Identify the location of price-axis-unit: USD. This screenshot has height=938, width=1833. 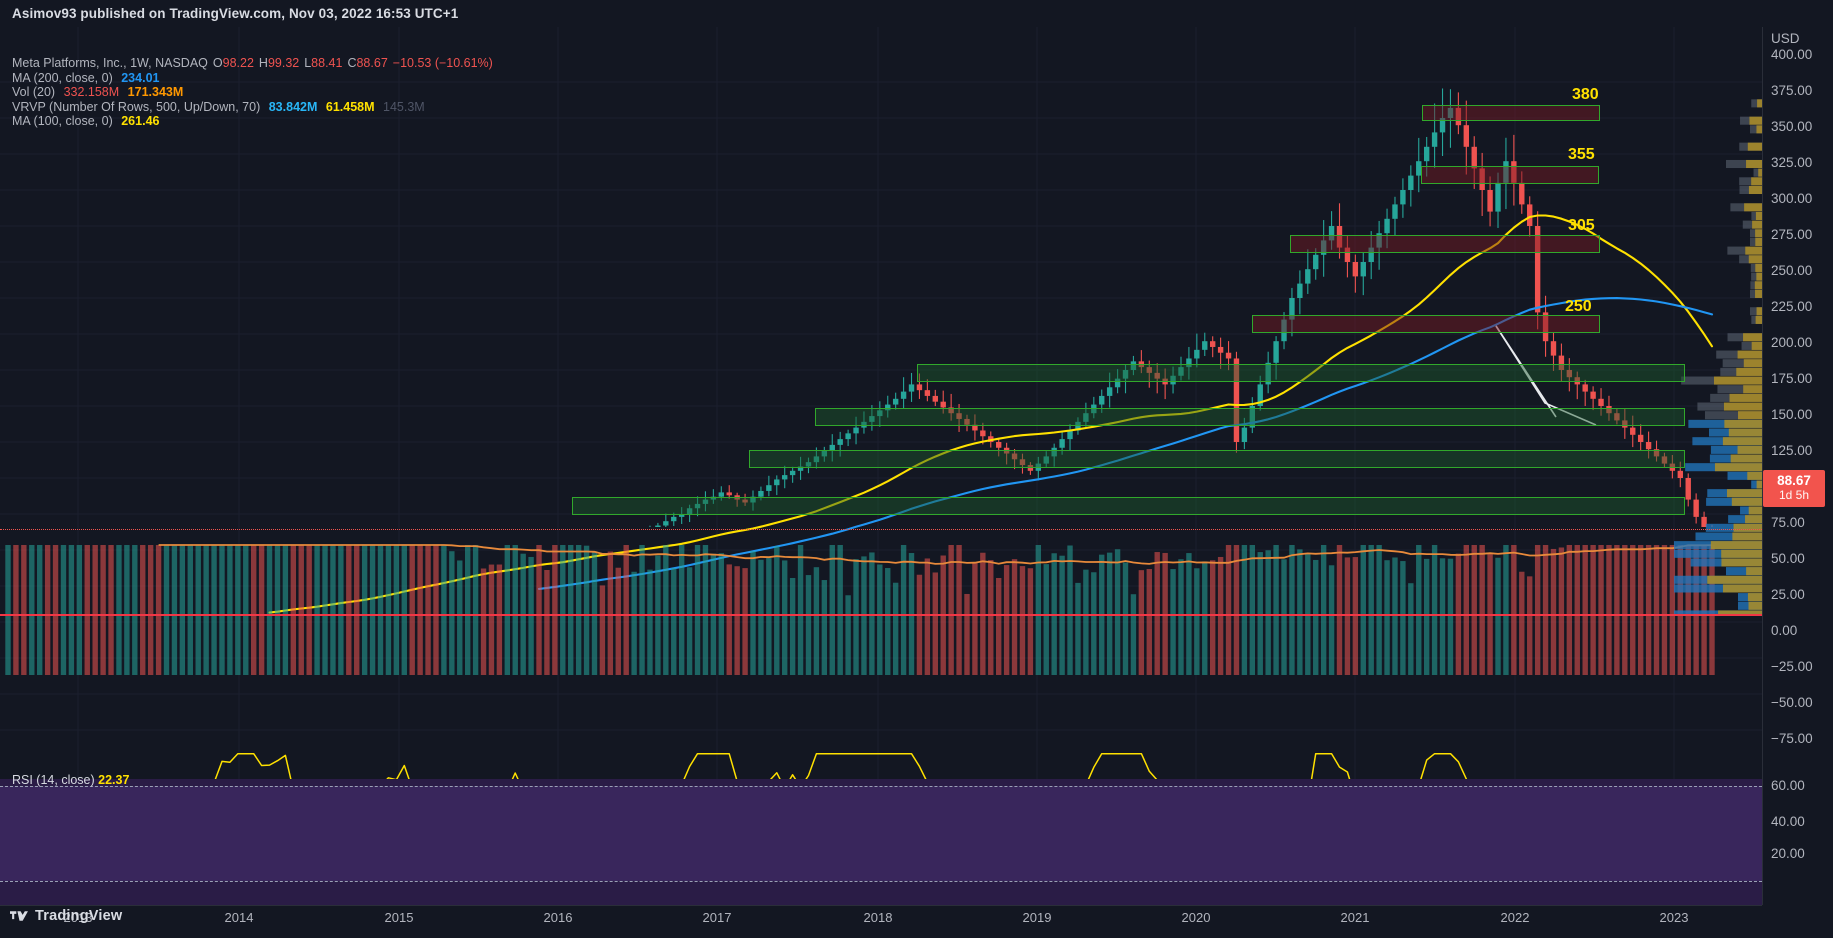
(1785, 38).